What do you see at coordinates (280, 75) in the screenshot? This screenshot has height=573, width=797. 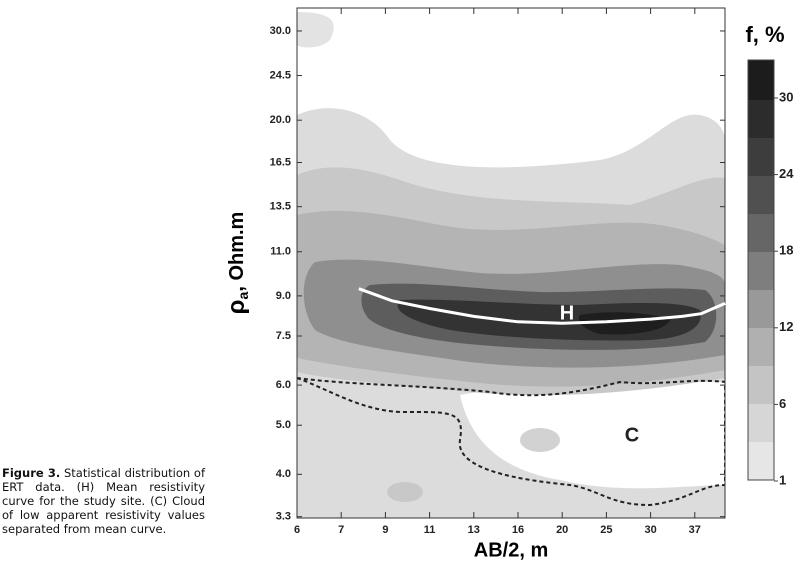 I see `y-tick-label: 24.5` at bounding box center [280, 75].